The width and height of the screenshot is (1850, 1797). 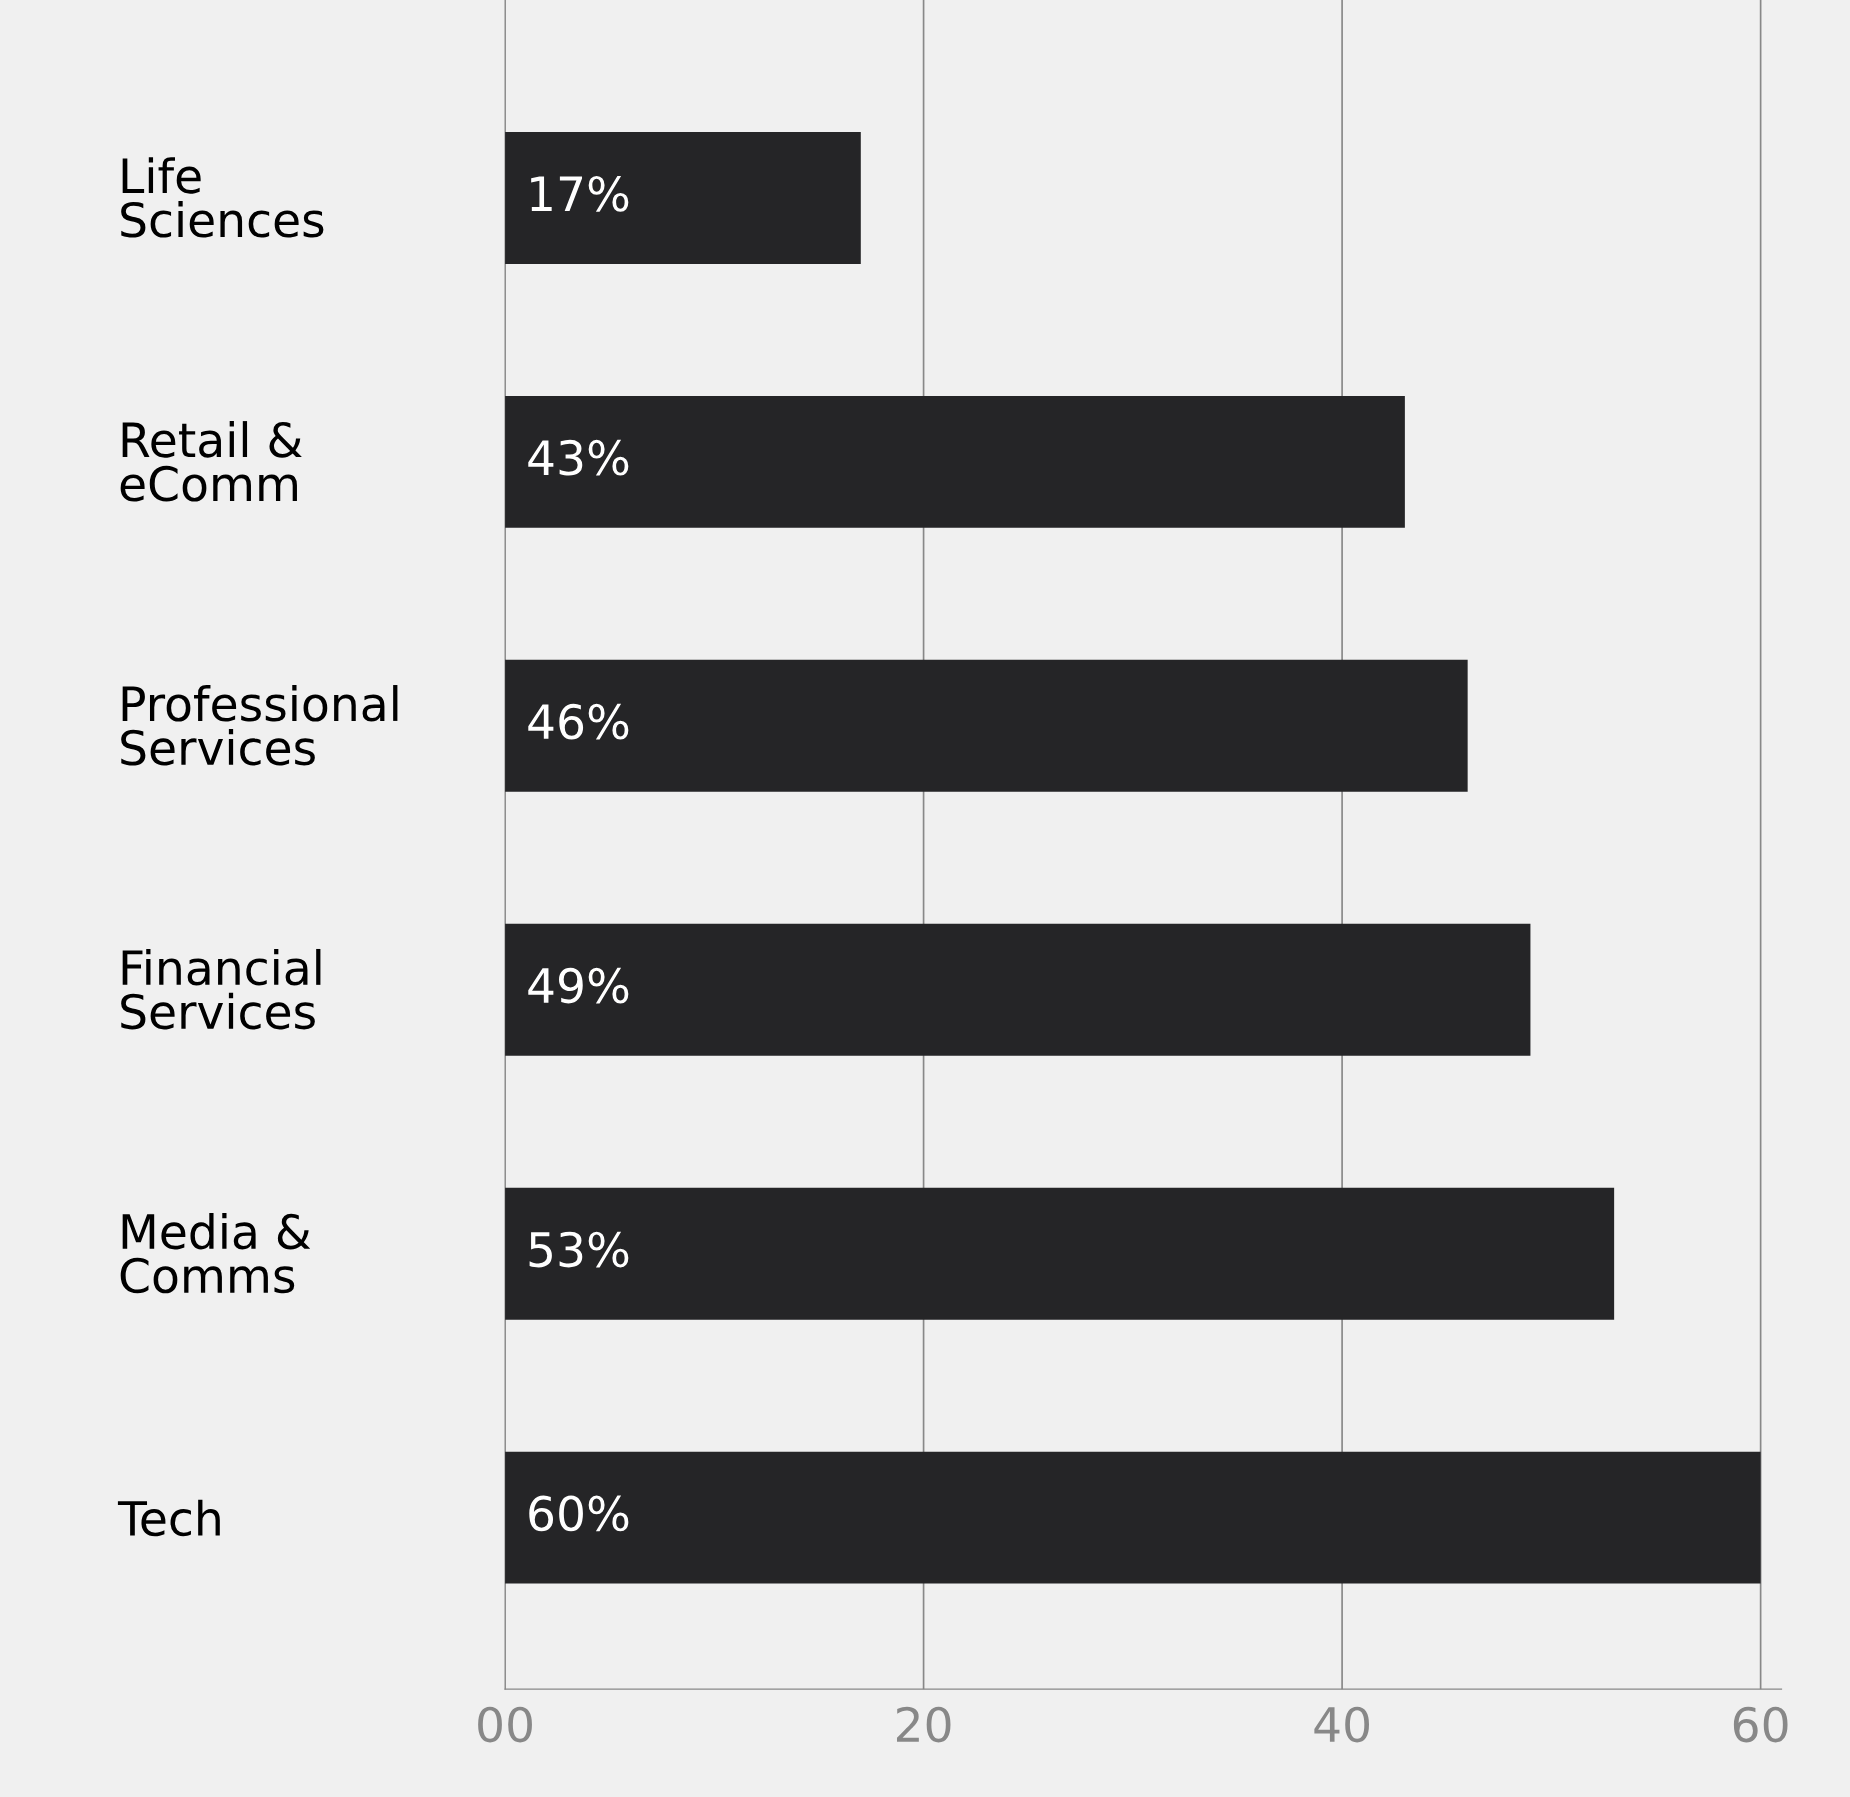 I want to click on x-tick-label: 60, so click(x=1760, y=1724).